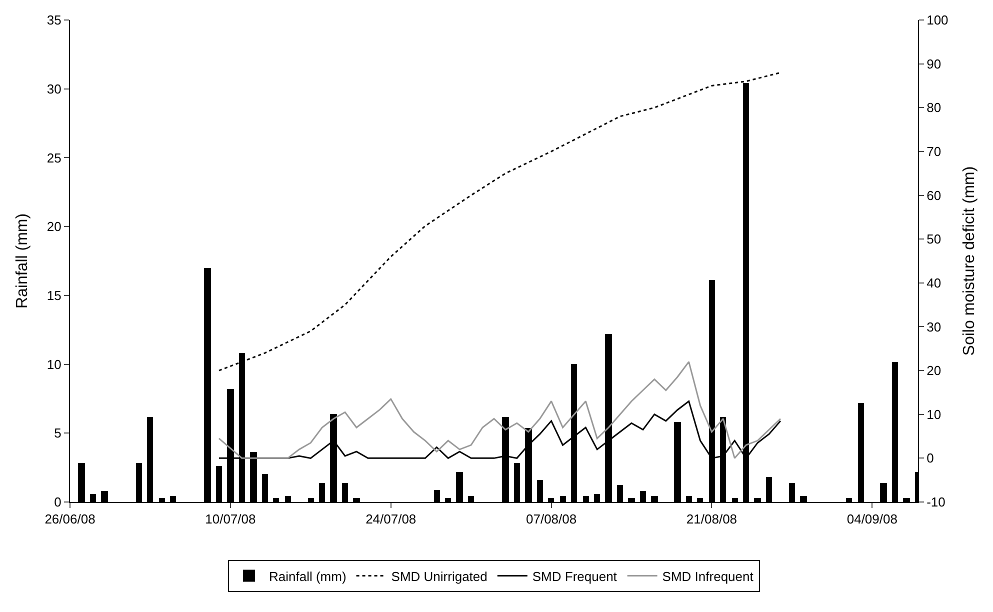  Describe the element at coordinates (934, 239) in the screenshot. I see `y2-tick-label: 50` at that location.